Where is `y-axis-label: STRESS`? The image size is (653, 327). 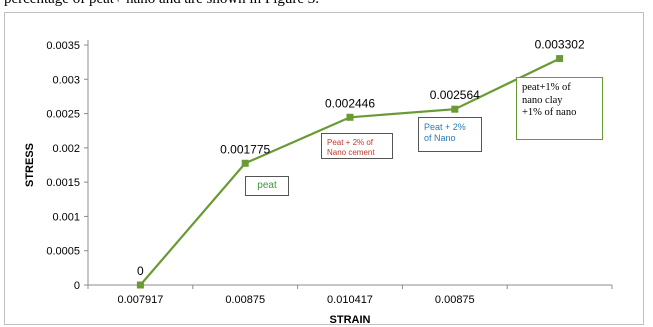
y-axis-label: STRESS is located at coordinates (30, 165).